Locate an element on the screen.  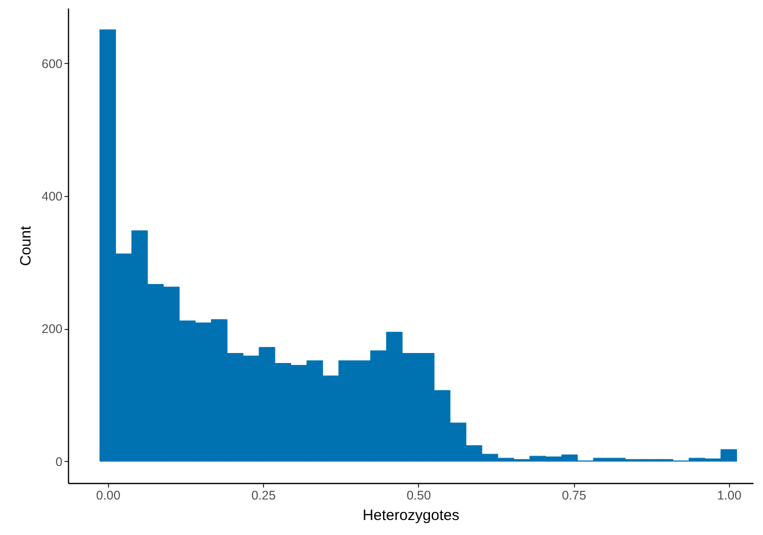
x-tick-label: 0.50 is located at coordinates (418, 495).